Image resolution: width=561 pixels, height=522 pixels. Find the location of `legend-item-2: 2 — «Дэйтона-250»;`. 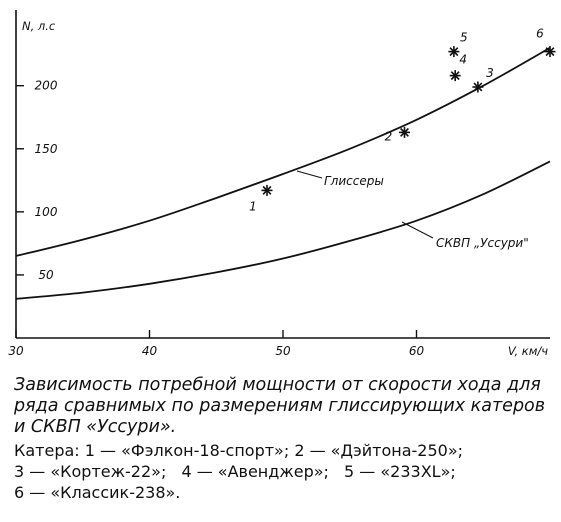

legend-item-2: 2 — «Дэйтона-250»; is located at coordinates (379, 450).